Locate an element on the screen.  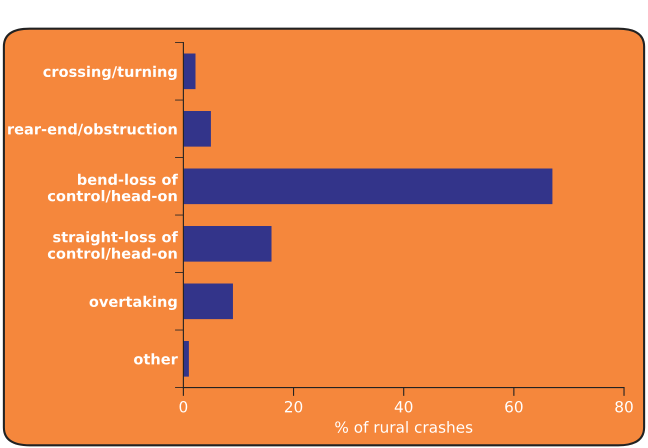
x-tick-label: 60 is located at coordinates (514, 406).